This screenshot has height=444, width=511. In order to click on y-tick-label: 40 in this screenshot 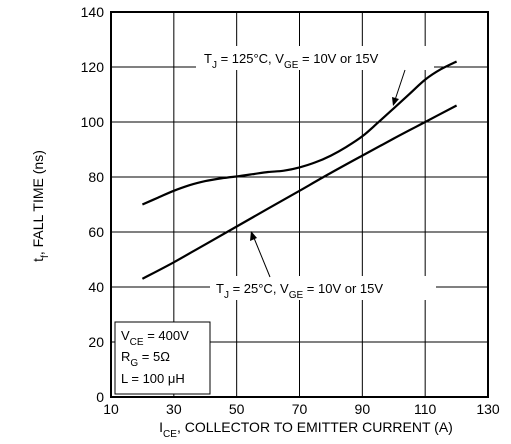, I will do `click(96, 287)`.